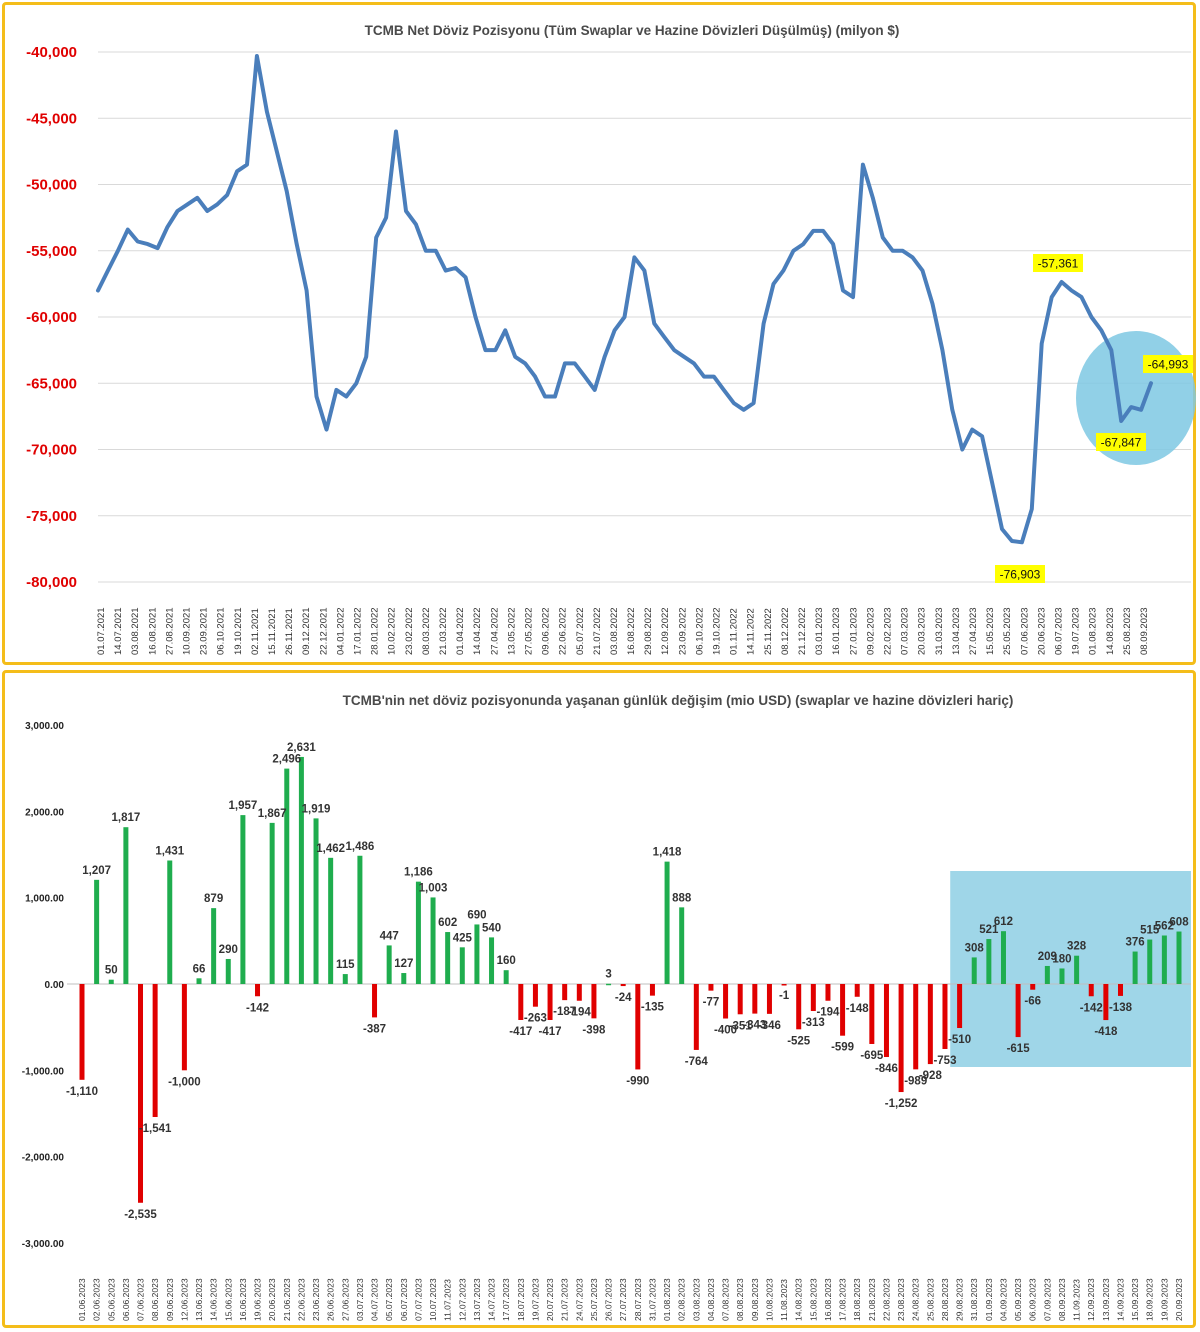  Describe the element at coordinates (448, 958) in the screenshot. I see `bar-11.07.2023` at that location.